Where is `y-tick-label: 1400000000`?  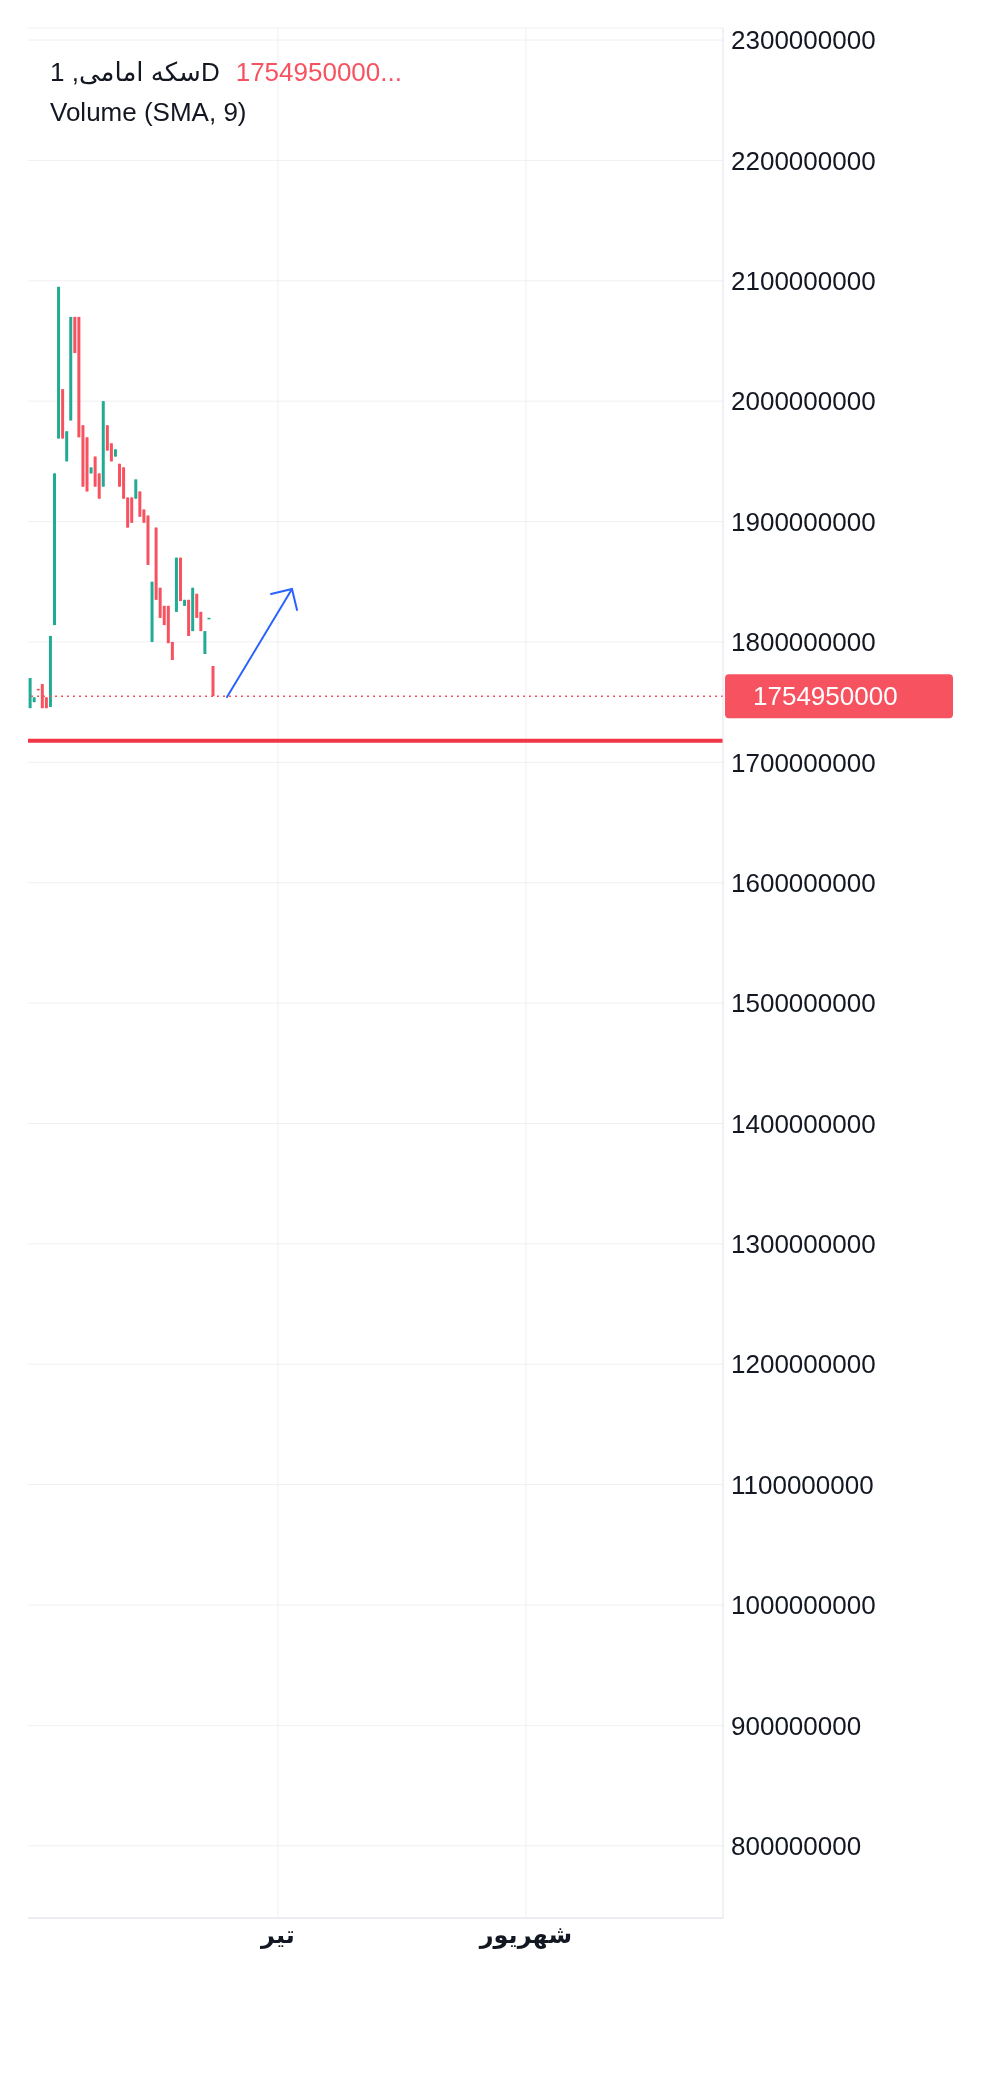
y-tick-label: 1400000000 is located at coordinates (803, 1123).